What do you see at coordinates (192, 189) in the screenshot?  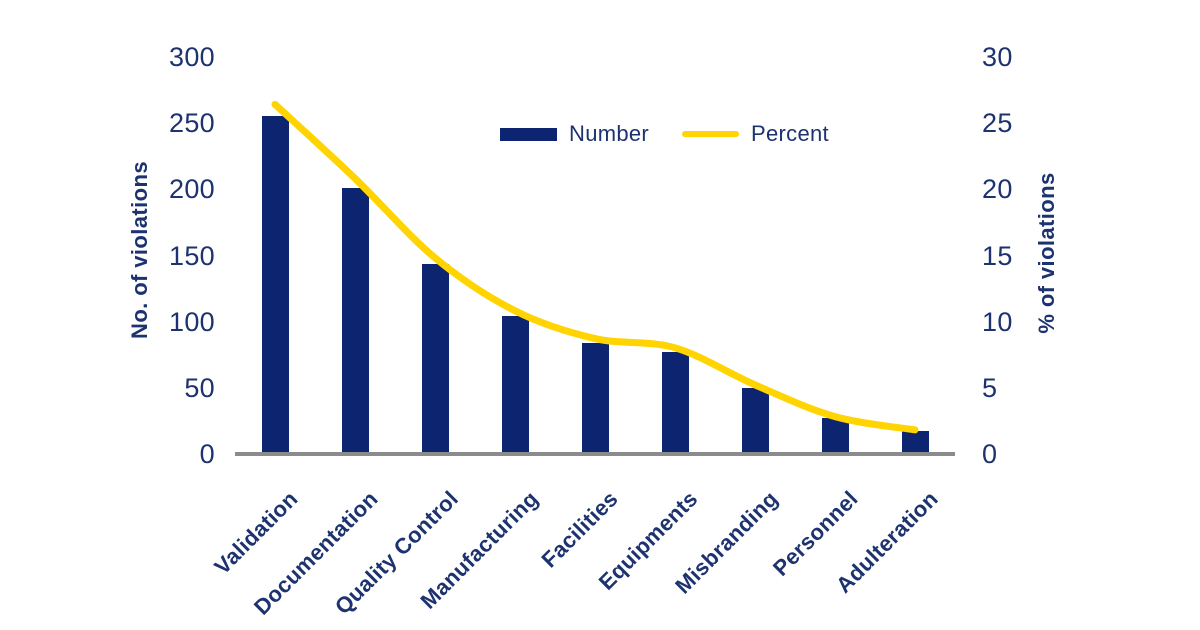 I see `left-tick-label: 200` at bounding box center [192, 189].